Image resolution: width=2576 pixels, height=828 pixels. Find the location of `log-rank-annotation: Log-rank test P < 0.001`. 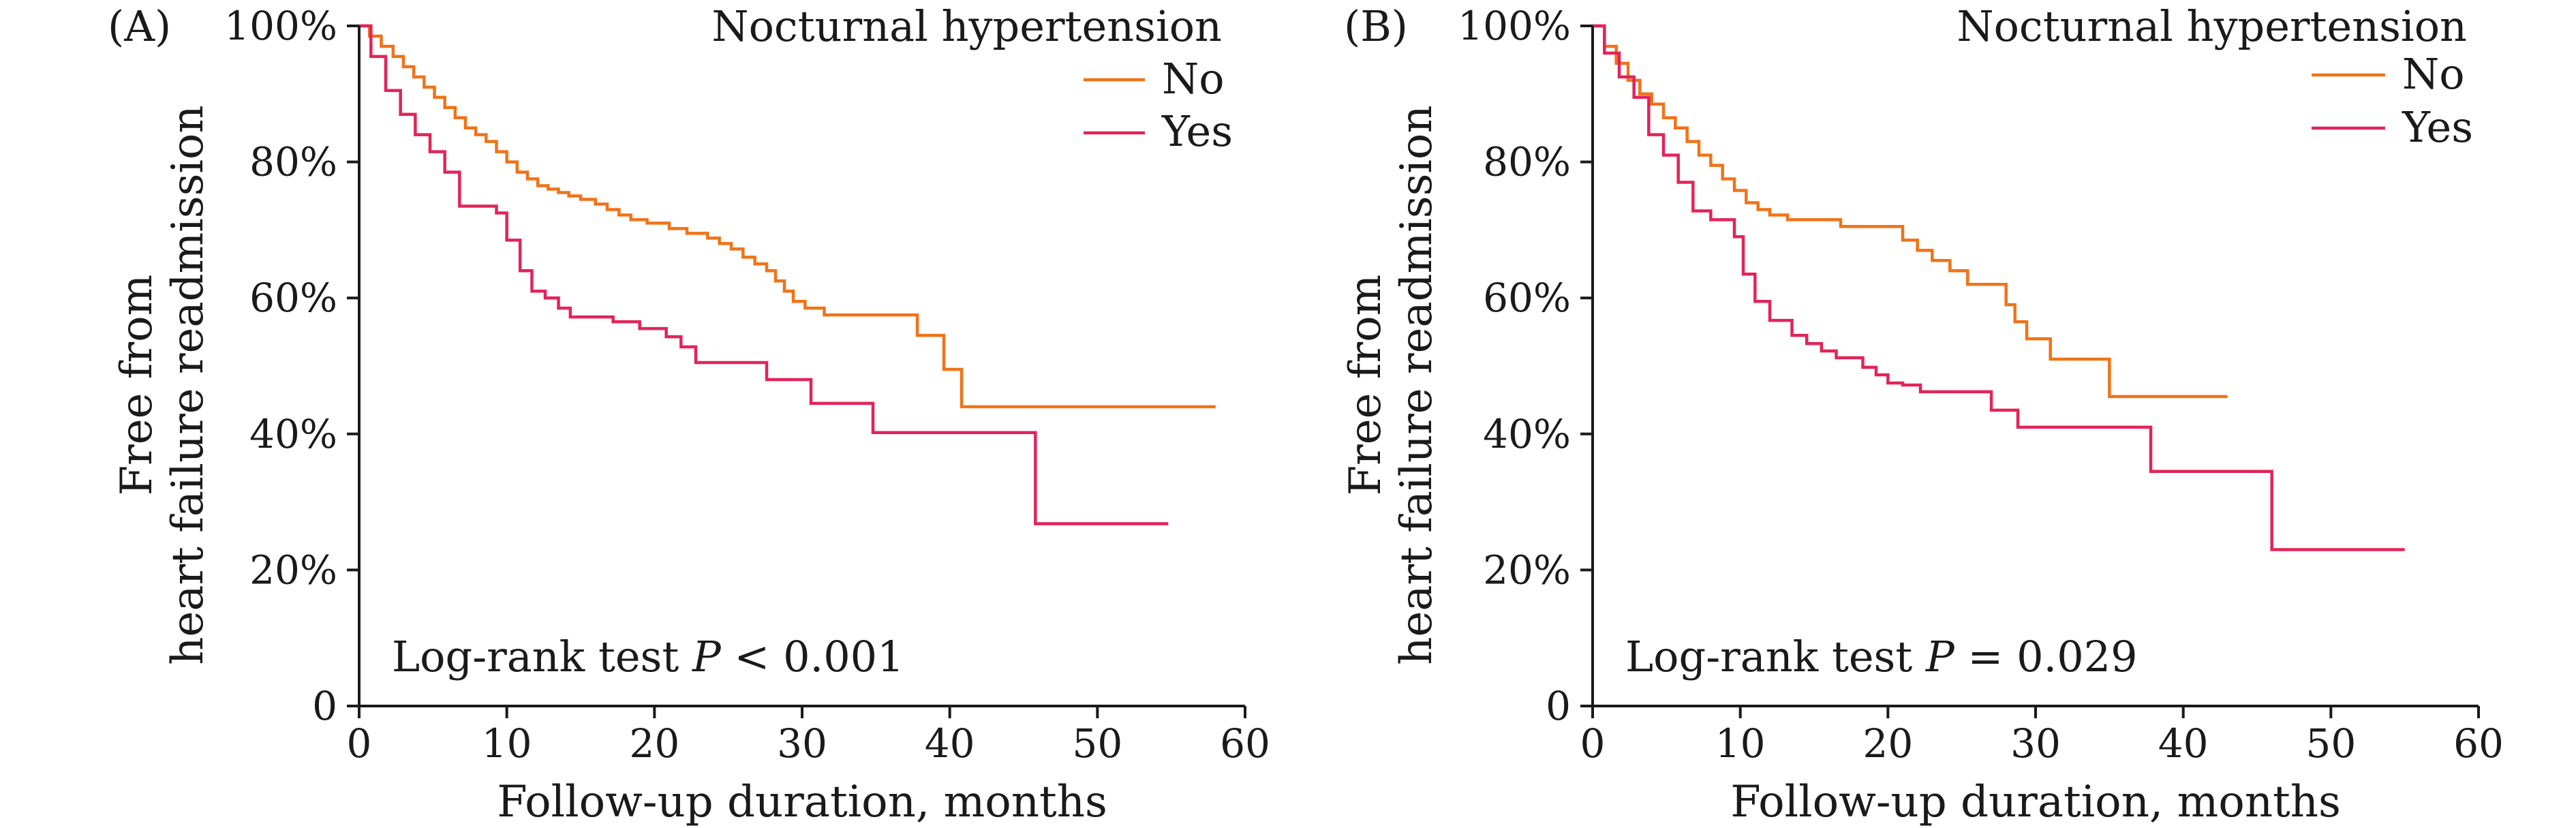

log-rank-annotation: Log-rank test P < 0.001 is located at coordinates (648, 656).